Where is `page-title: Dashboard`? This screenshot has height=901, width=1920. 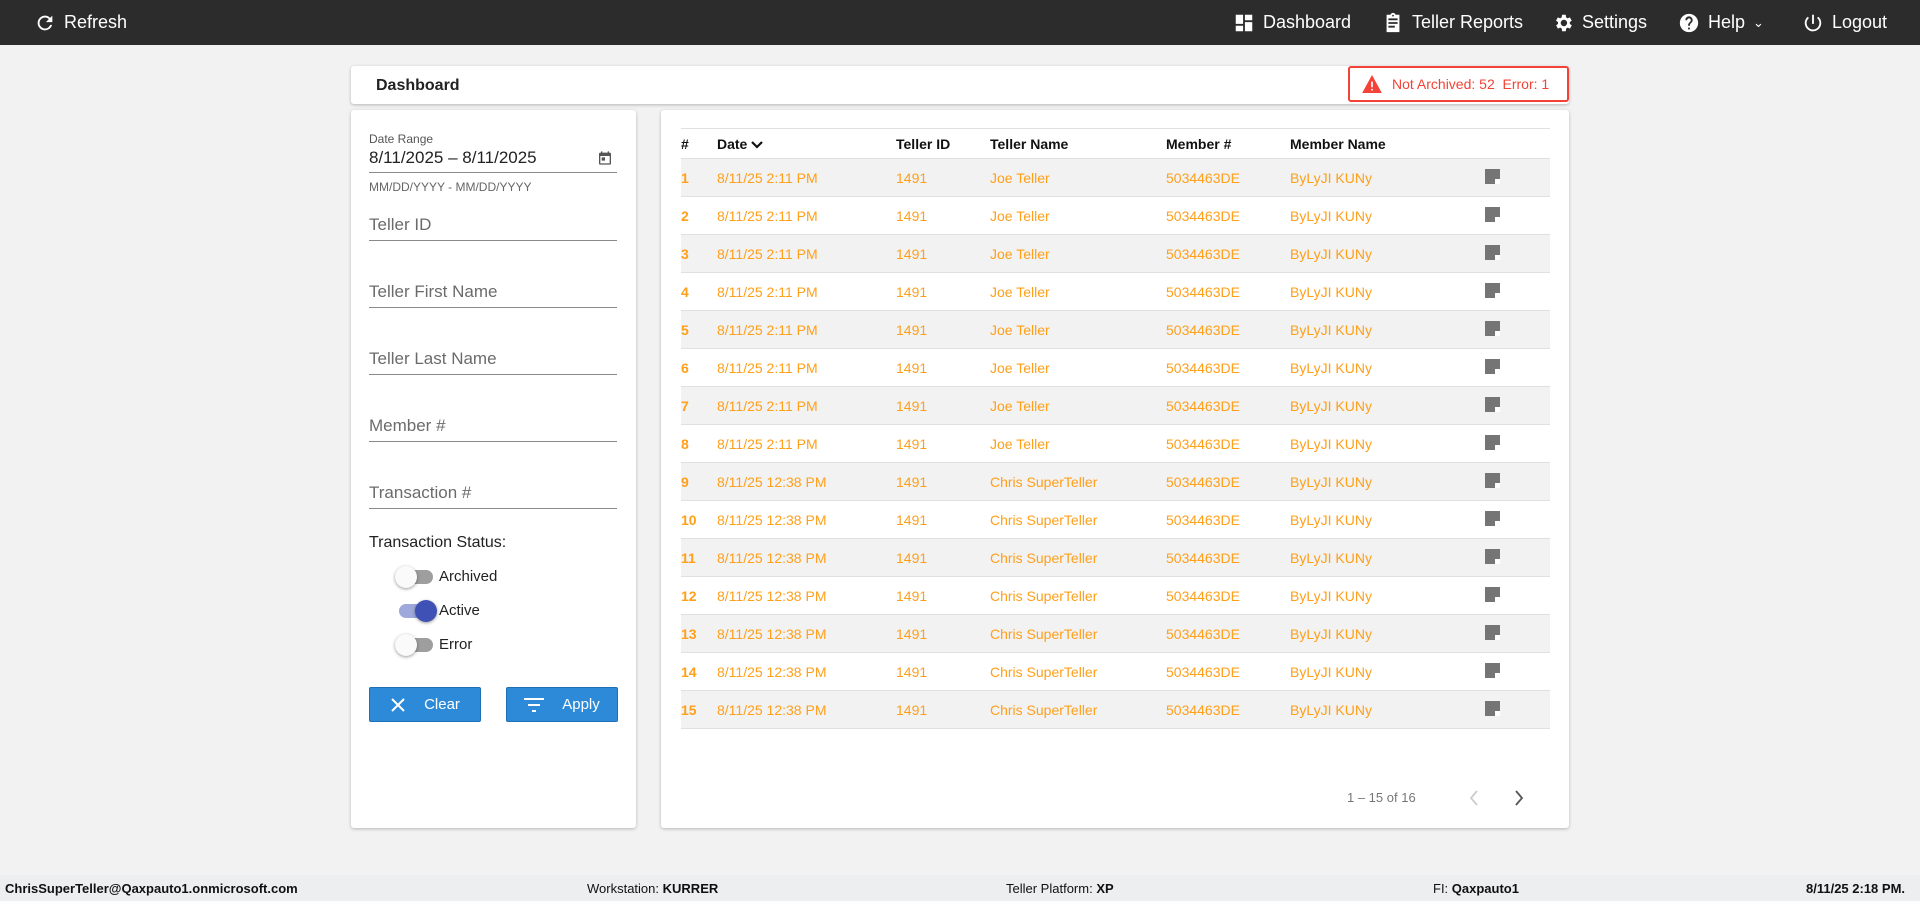 page-title: Dashboard is located at coordinates (418, 85).